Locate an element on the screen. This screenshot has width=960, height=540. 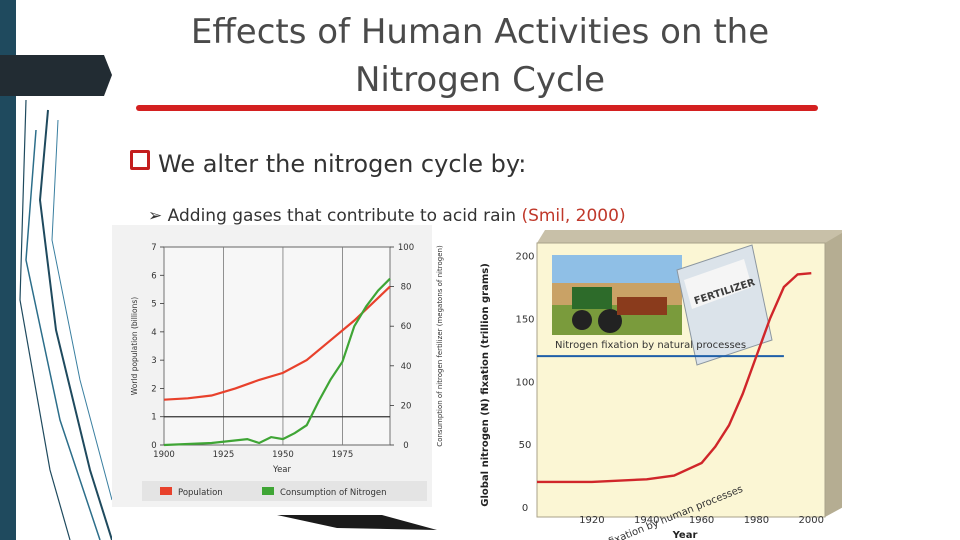
plot-area is located at coordinates (277, 346).